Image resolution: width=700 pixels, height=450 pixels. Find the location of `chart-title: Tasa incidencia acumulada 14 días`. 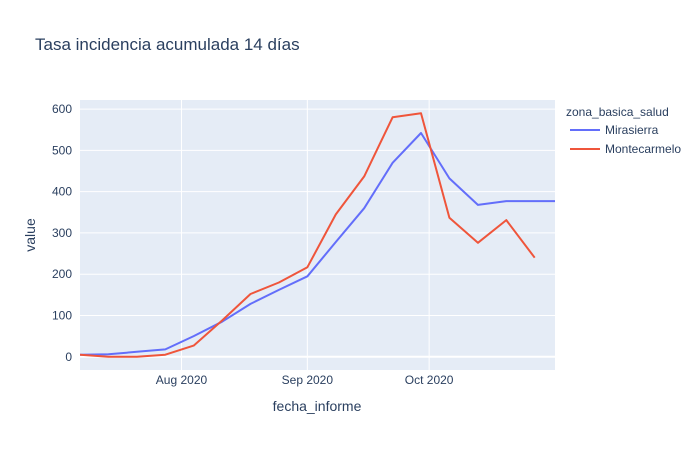

chart-title: Tasa incidencia acumulada 14 días is located at coordinates (167, 44).